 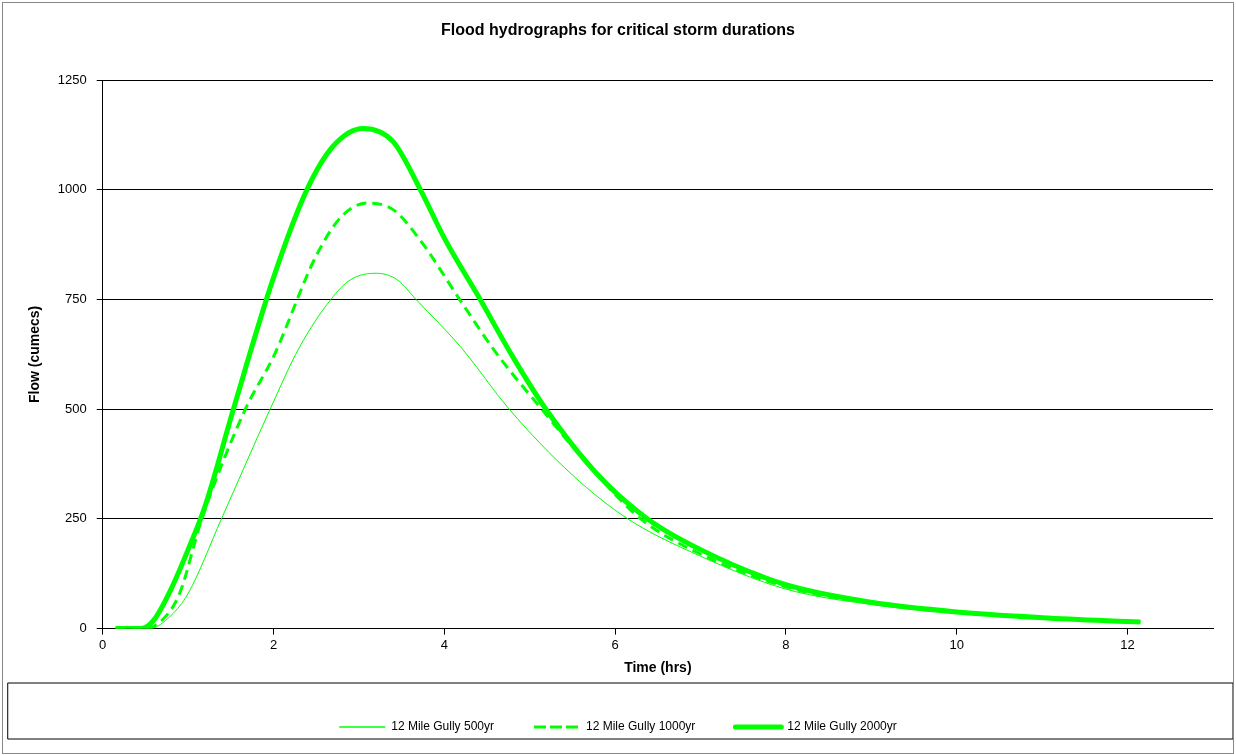 I want to click on x-tick-label: 0, so click(x=103, y=644).